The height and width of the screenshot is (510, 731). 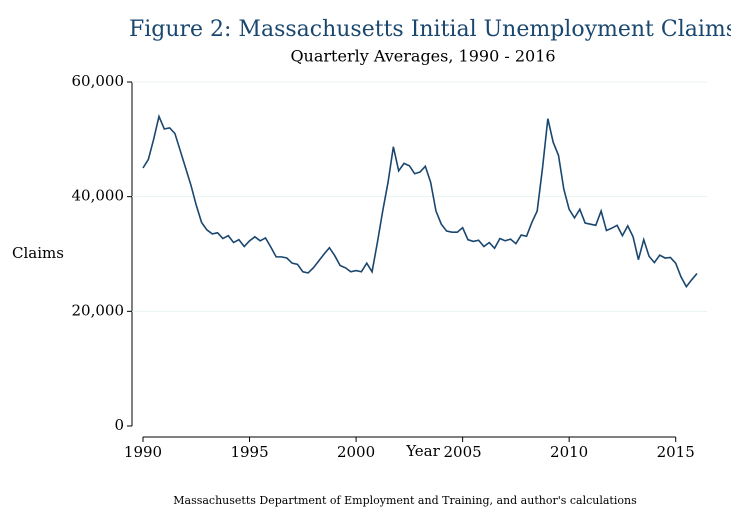 I want to click on y-tick-label: 20,000, so click(x=98, y=310).